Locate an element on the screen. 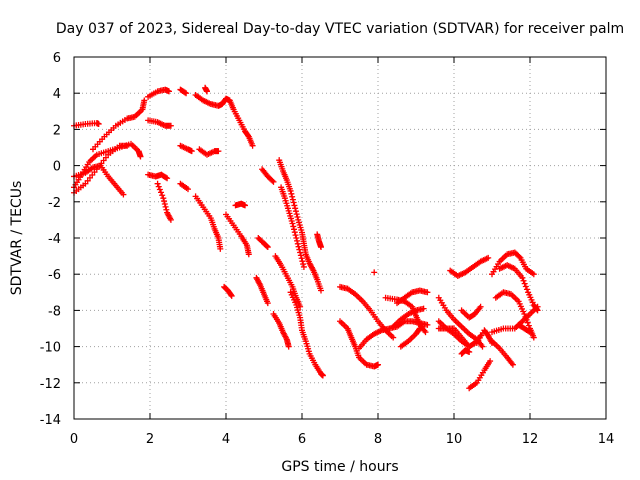 The width and height of the screenshot is (640, 480). y-tick-label: -6 is located at coordinates (54, 275).